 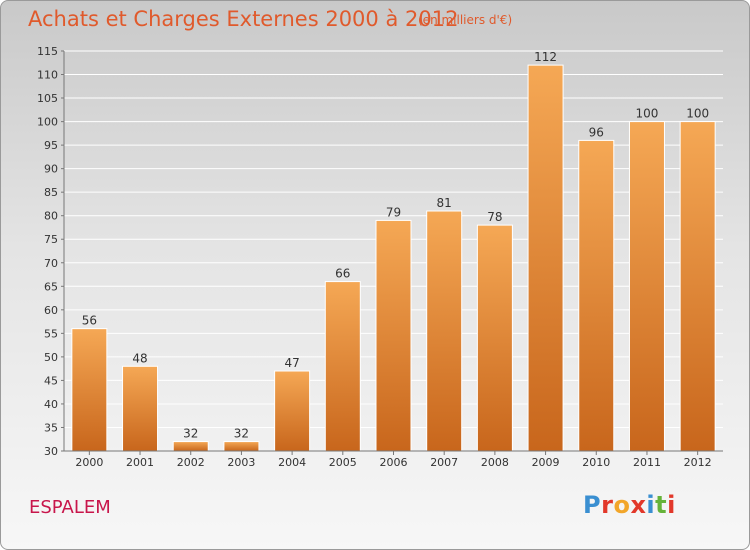 What do you see at coordinates (51, 263) in the screenshot?
I see `y-tick-label: 70` at bounding box center [51, 263].